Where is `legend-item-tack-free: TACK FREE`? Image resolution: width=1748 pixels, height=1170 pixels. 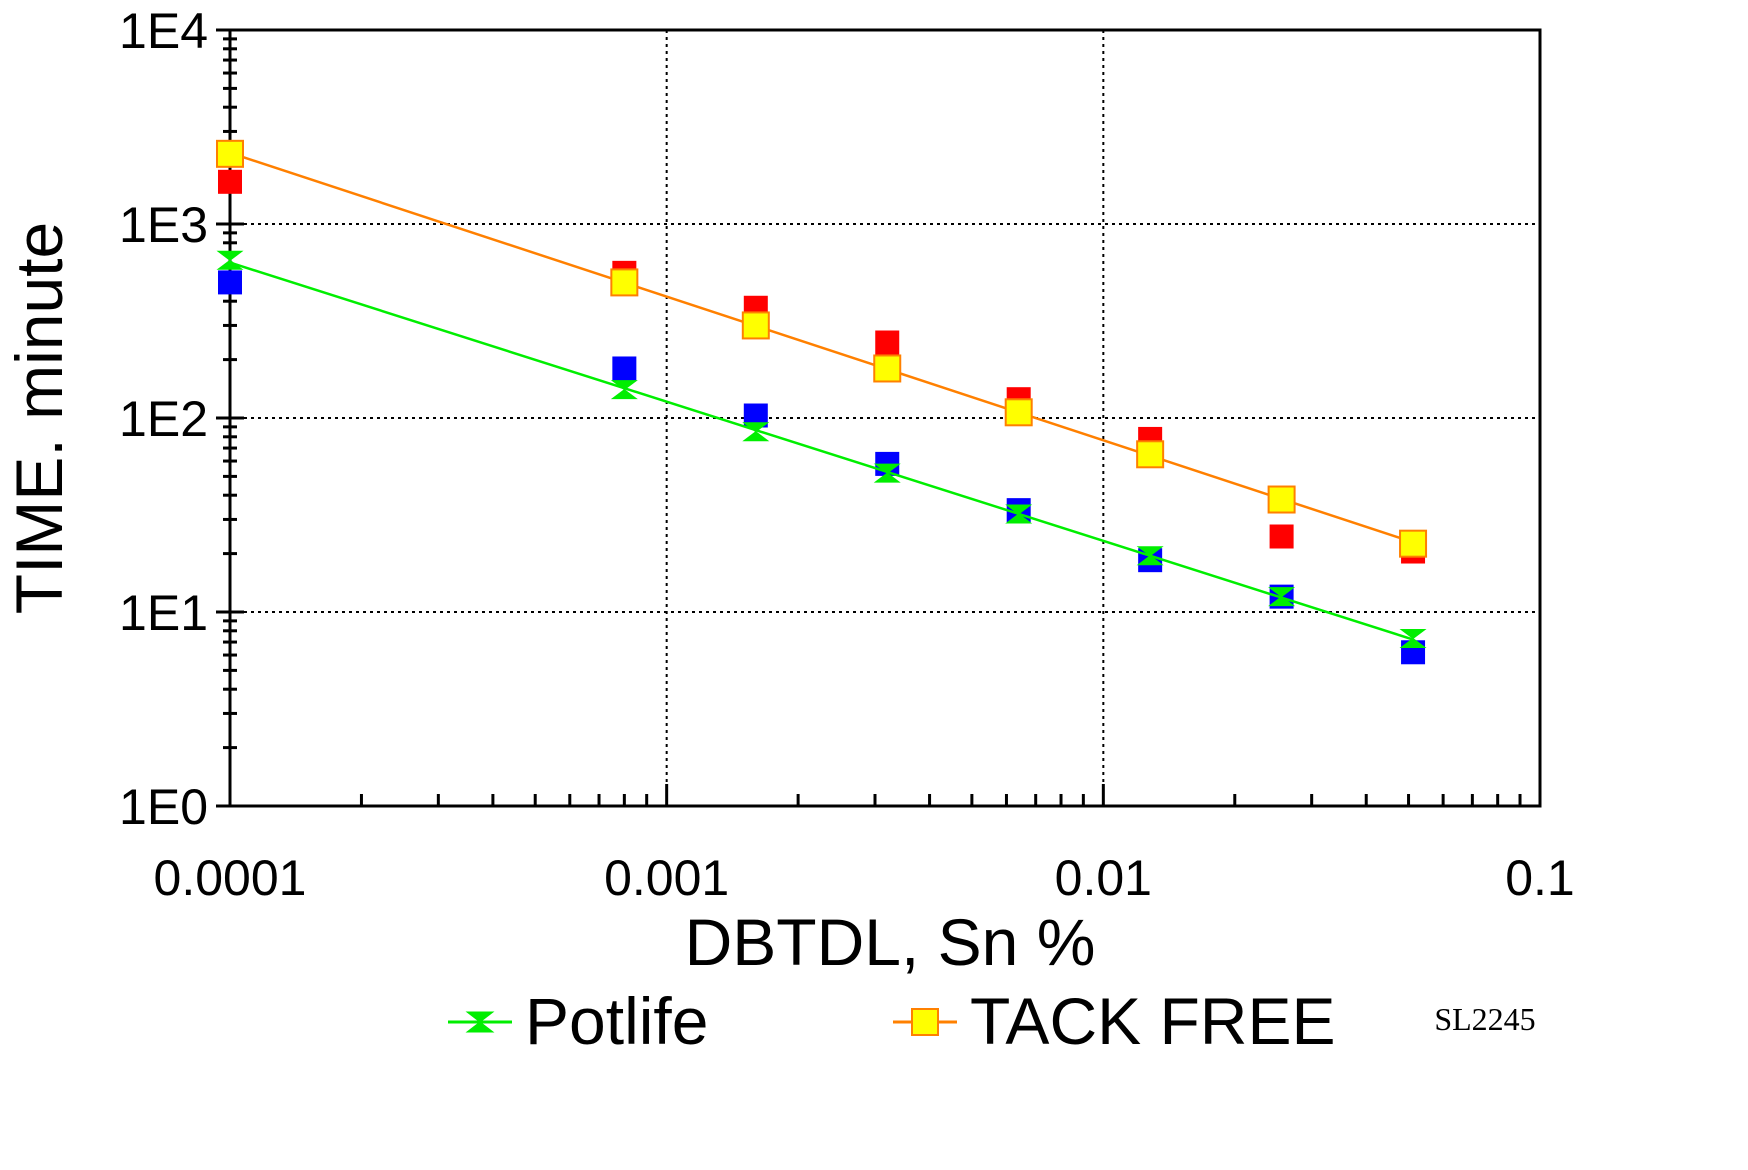 legend-item-tack-free: TACK FREE is located at coordinates (1114, 1021).